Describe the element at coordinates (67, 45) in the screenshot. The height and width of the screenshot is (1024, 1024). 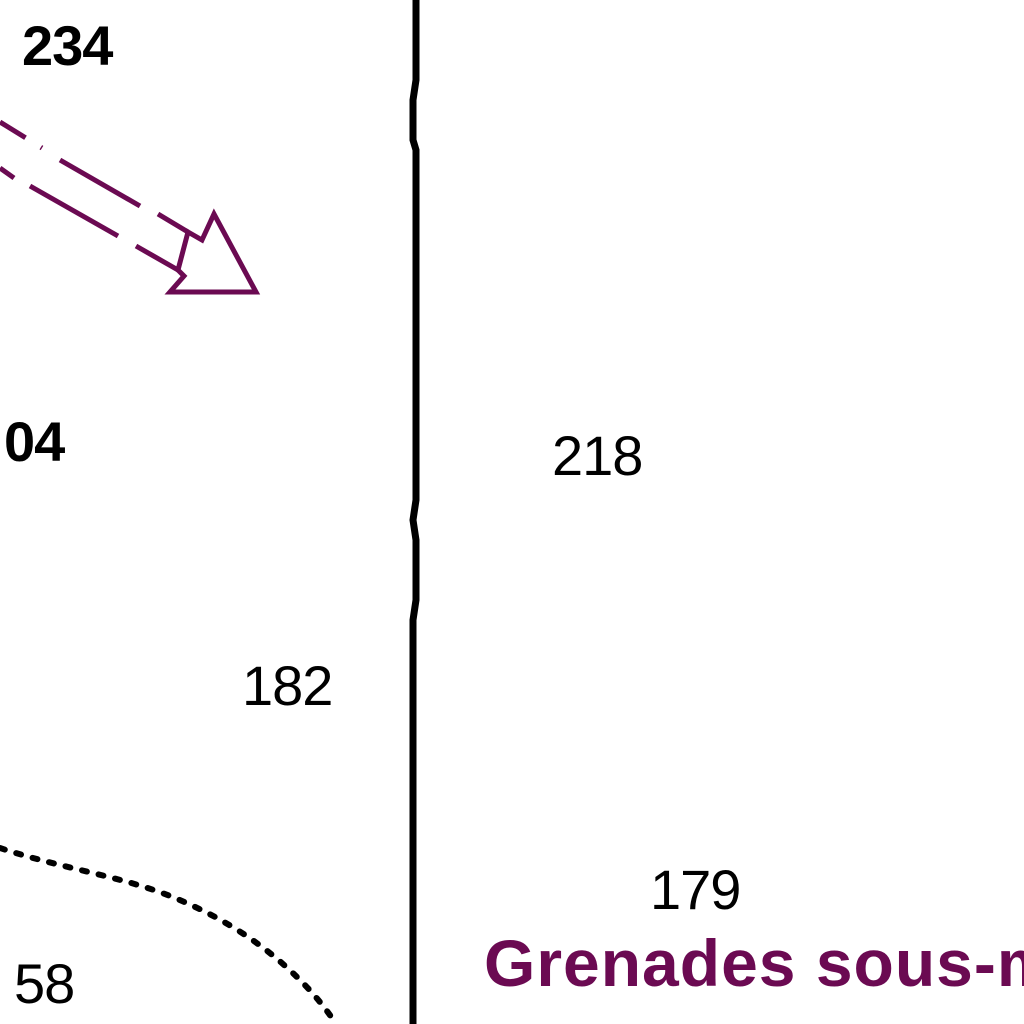
I see `sounding-label: 234` at that location.